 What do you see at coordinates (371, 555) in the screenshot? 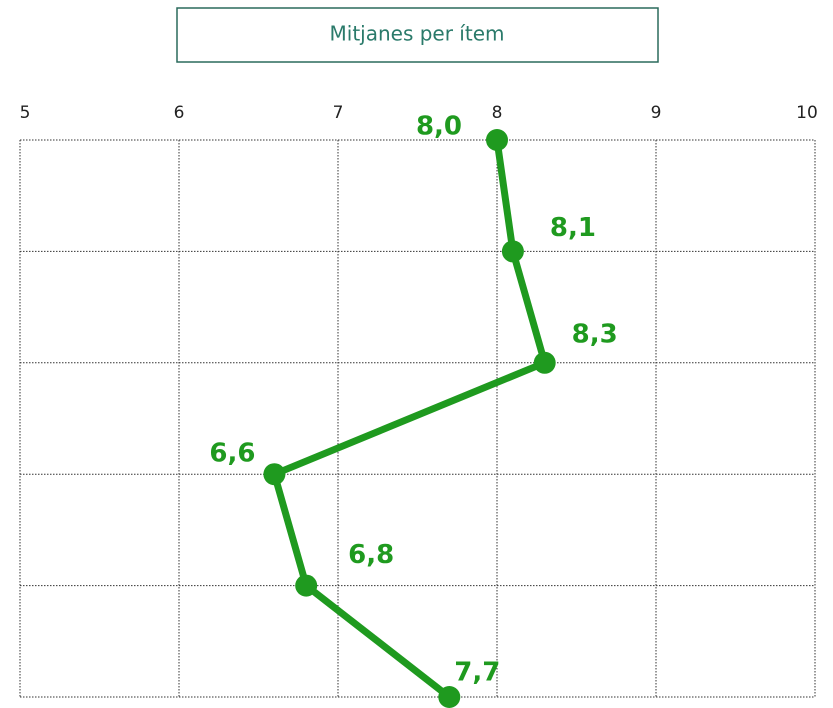
I see `value-label: 6,8` at bounding box center [371, 555].